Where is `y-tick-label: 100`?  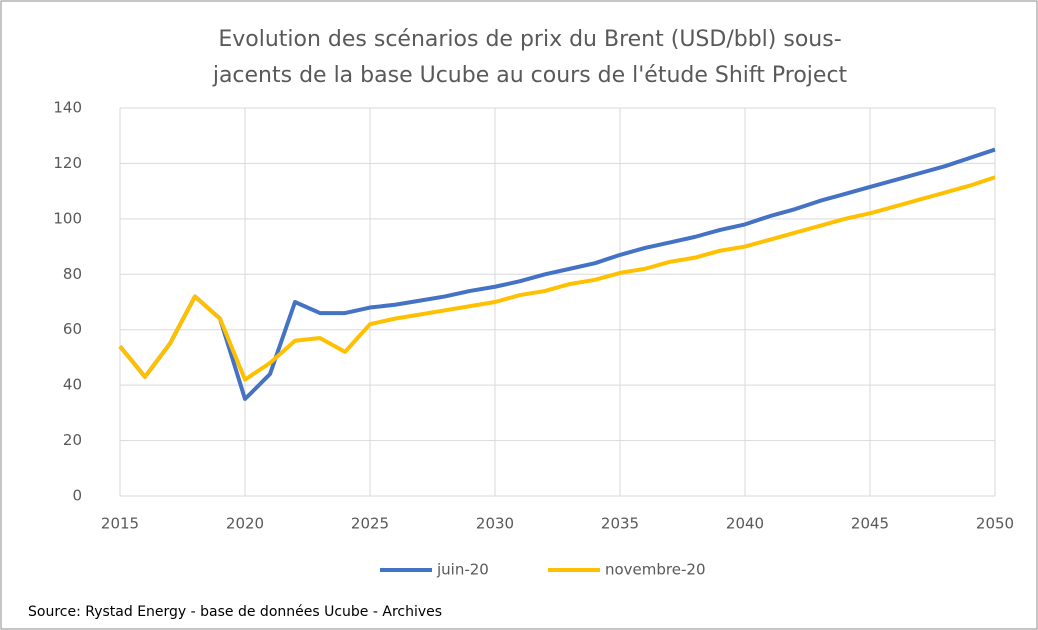 y-tick-label: 100 is located at coordinates (67, 218).